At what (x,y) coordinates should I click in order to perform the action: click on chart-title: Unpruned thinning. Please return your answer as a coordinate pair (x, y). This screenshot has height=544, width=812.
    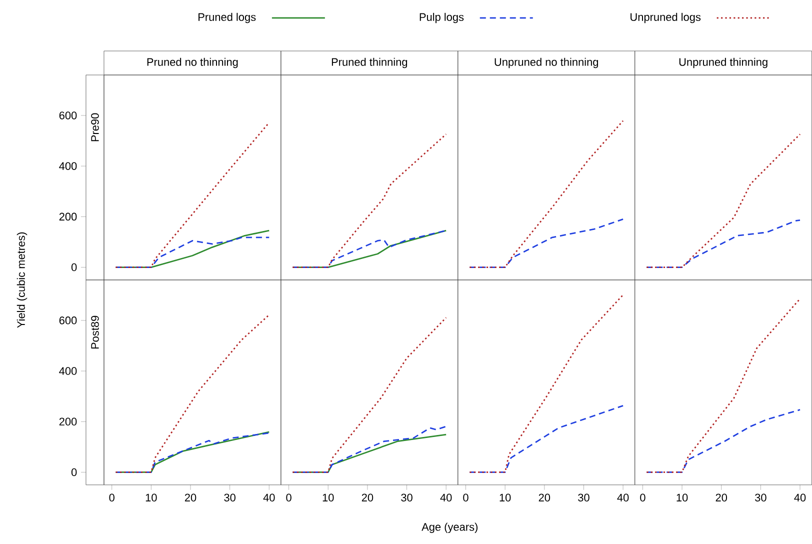
    Looking at the image, I should click on (723, 63).